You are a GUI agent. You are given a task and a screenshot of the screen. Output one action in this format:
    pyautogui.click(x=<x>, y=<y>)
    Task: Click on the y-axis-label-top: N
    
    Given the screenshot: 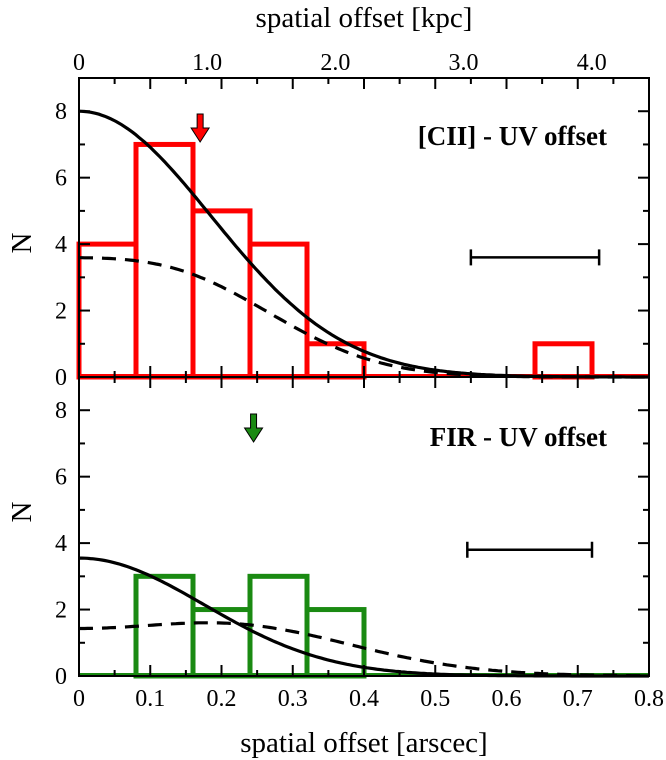 What is the action you would take?
    pyautogui.click(x=22, y=242)
    